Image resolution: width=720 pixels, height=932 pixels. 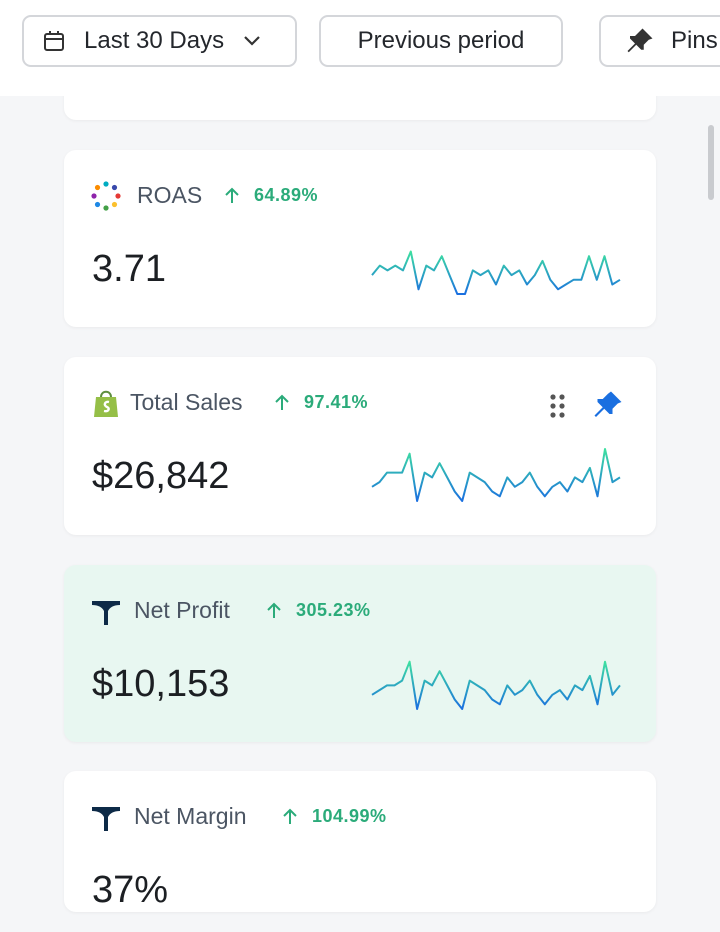 What do you see at coordinates (130, 890) in the screenshot?
I see `metric-value: 37%` at bounding box center [130, 890].